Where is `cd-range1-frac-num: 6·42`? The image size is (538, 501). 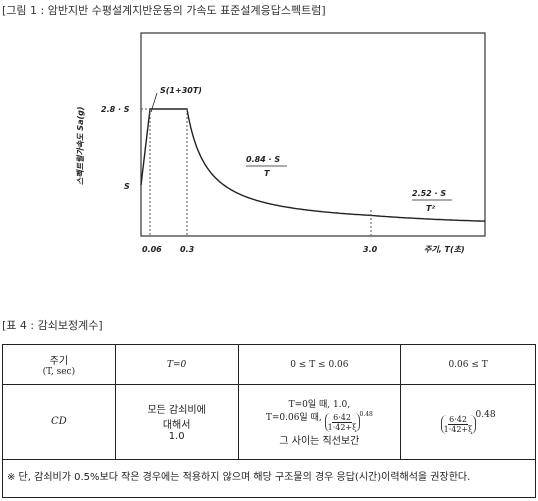
cd-range1-frac-num: 6·42 is located at coordinates (342, 417).